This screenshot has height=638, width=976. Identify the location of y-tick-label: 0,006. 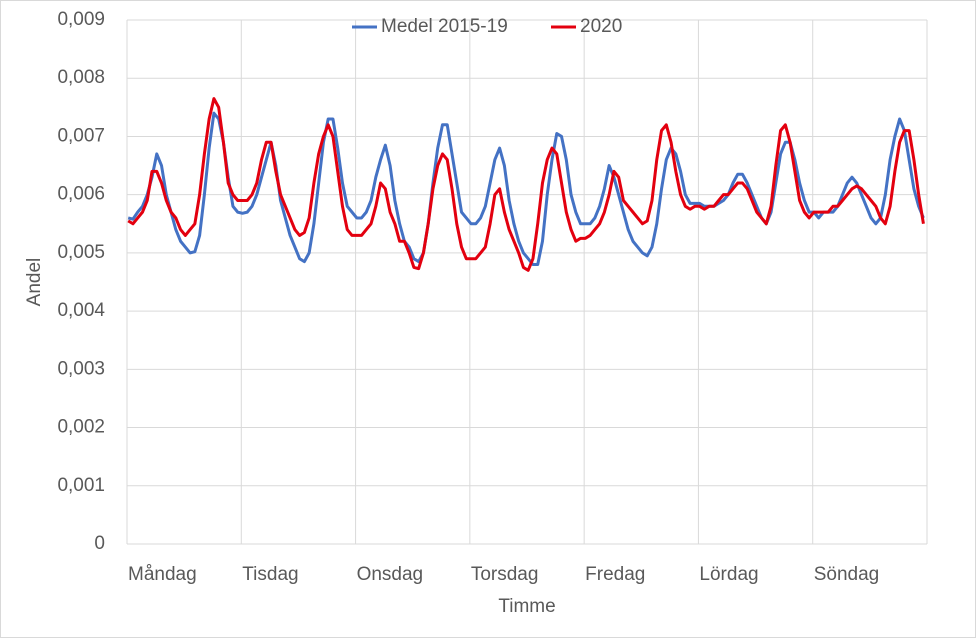
(81, 194).